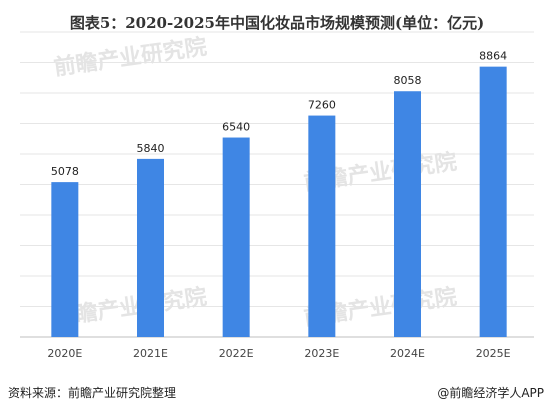 The width and height of the screenshot is (554, 412). Describe the element at coordinates (151, 148) in the screenshot. I see `value-label: 5840` at that location.